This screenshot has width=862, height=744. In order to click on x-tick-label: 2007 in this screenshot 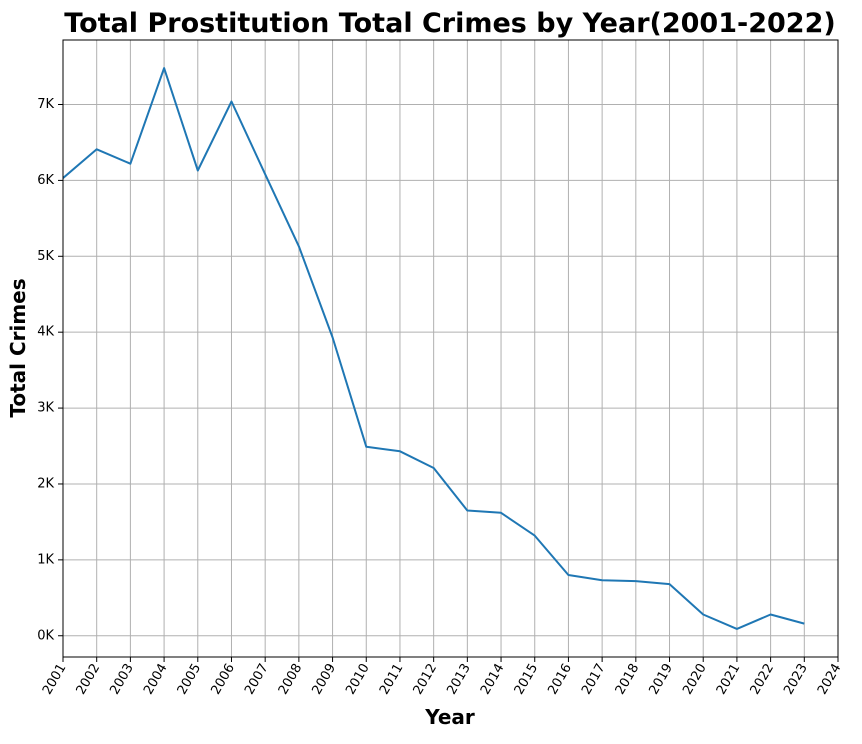, I will do `click(257, 679)`.